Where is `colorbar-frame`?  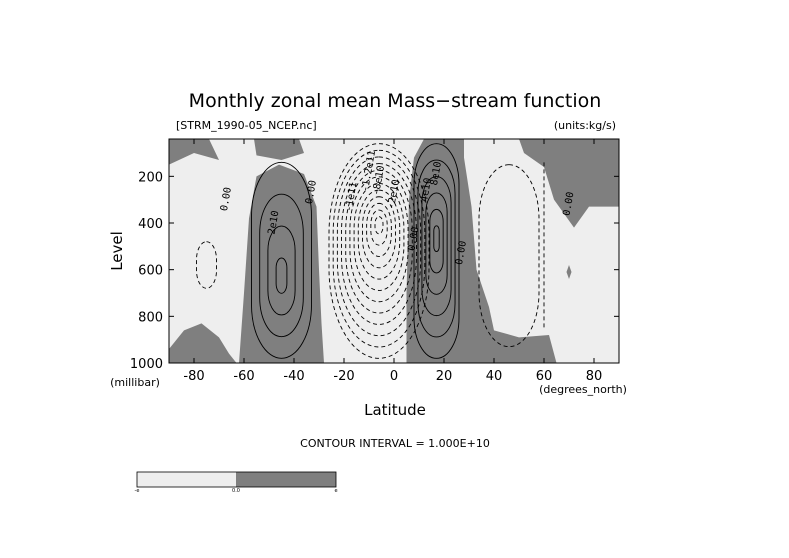 colorbar-frame is located at coordinates (236, 479).